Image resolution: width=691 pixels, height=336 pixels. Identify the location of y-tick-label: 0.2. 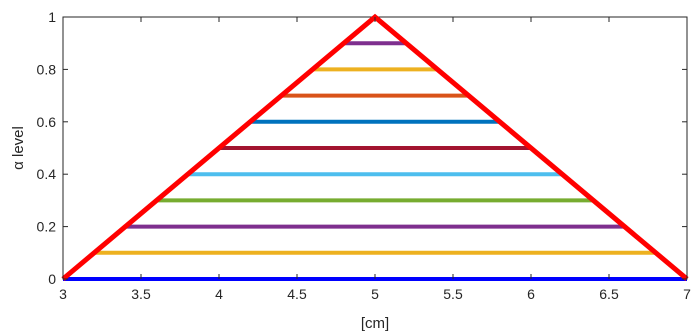
(47, 227).